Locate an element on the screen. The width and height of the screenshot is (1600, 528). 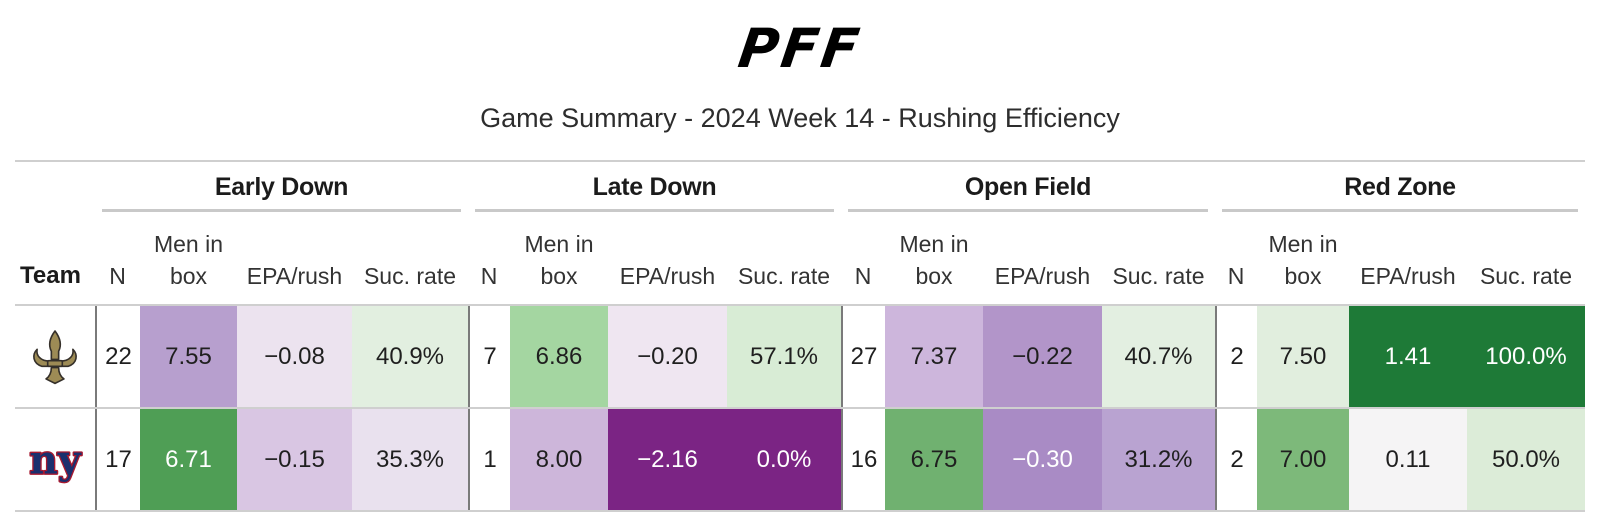
giants-open-field-suc-rate: 31.2% is located at coordinates (1158, 459).